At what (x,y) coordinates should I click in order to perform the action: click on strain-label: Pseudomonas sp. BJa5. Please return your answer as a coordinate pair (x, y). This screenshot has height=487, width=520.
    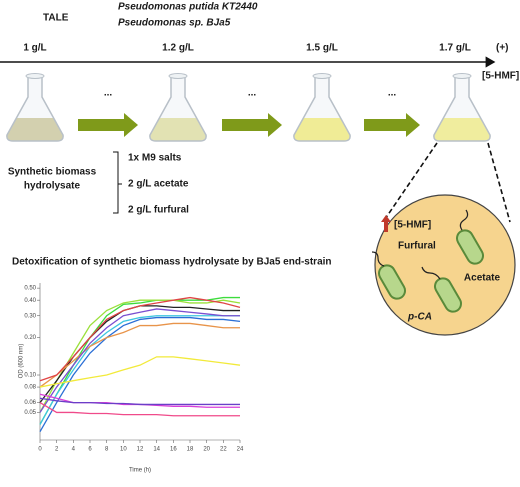
    Looking at the image, I should click on (174, 23).